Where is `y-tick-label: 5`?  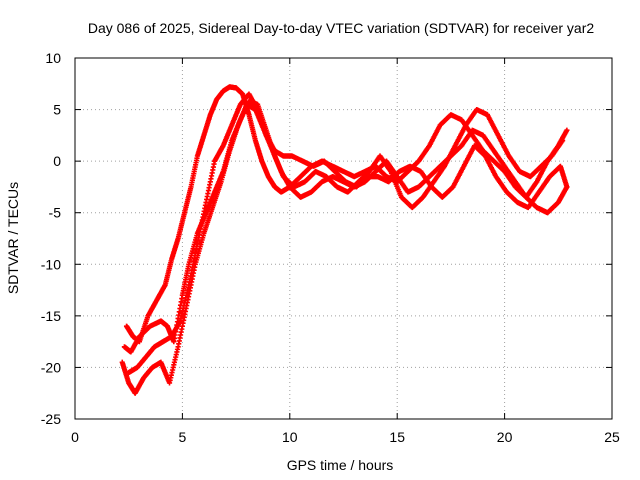 y-tick-label: 5 is located at coordinates (57, 110).